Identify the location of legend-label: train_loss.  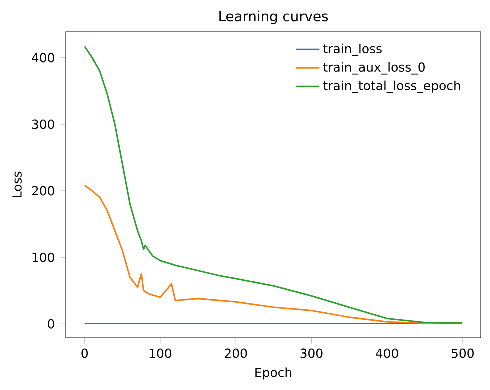
(353, 50).